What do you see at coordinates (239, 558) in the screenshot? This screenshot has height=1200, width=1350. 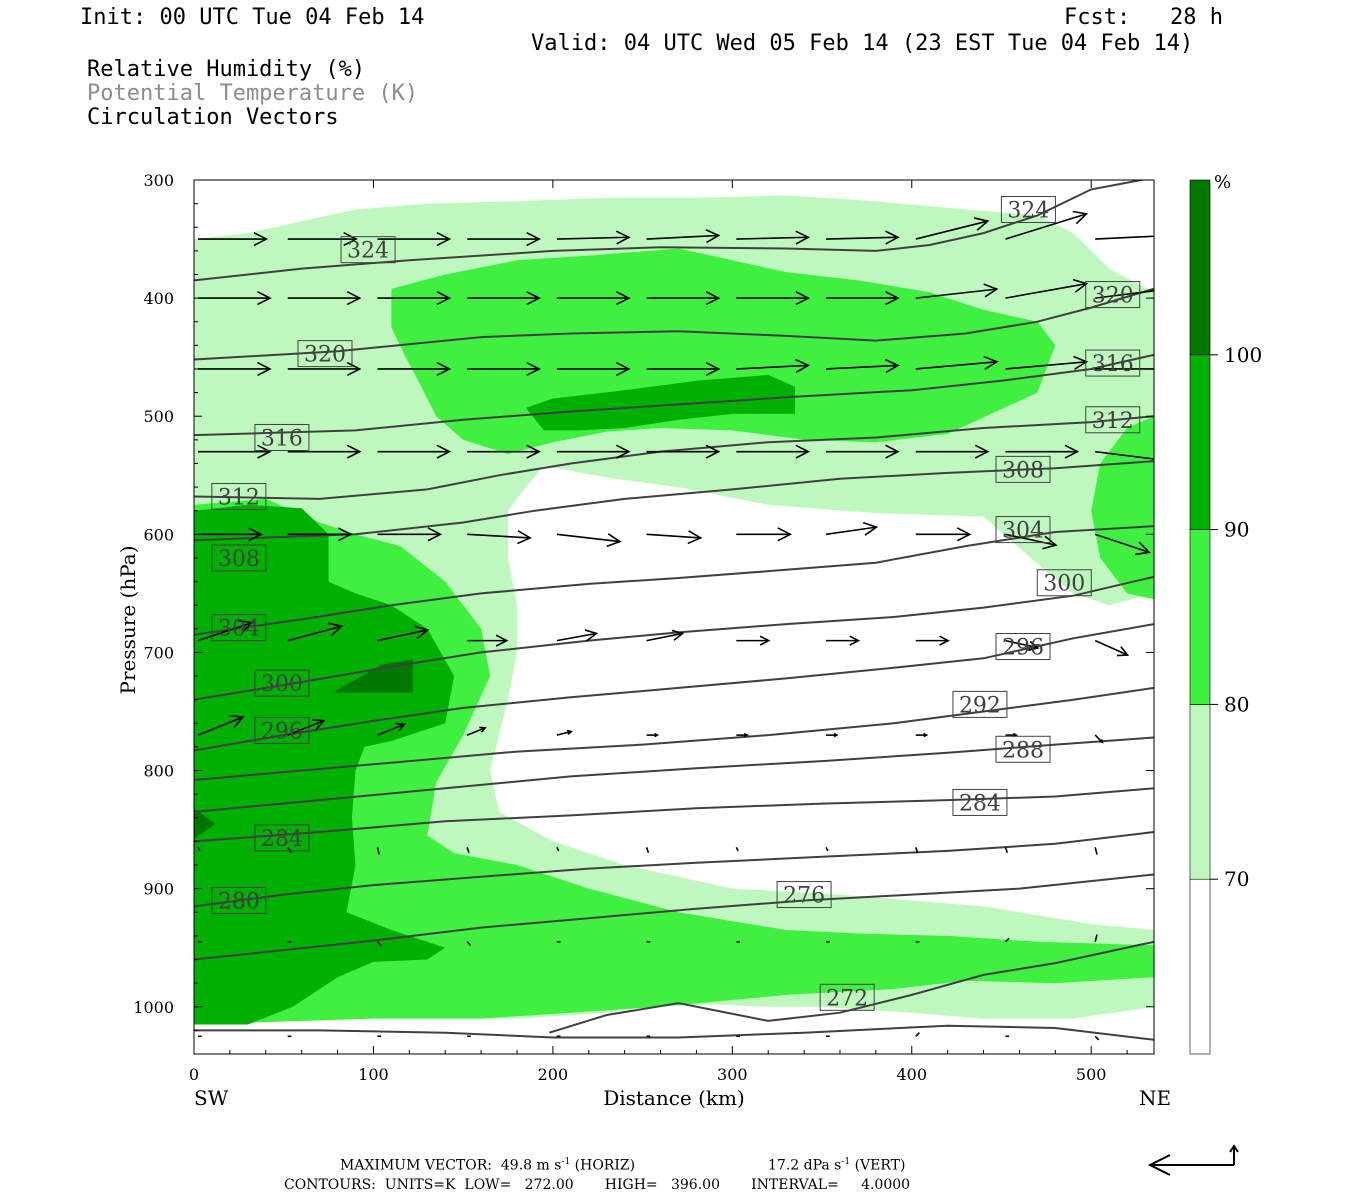 I see `theta-label-308-0: 308` at bounding box center [239, 558].